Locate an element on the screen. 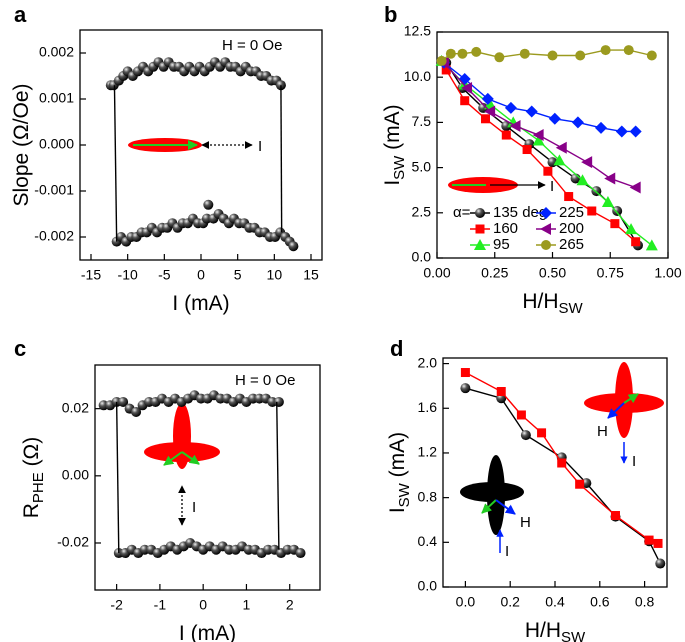 Image resolution: width=685 pixels, height=642 pixels. legend-entry: 225 is located at coordinates (560, 212).